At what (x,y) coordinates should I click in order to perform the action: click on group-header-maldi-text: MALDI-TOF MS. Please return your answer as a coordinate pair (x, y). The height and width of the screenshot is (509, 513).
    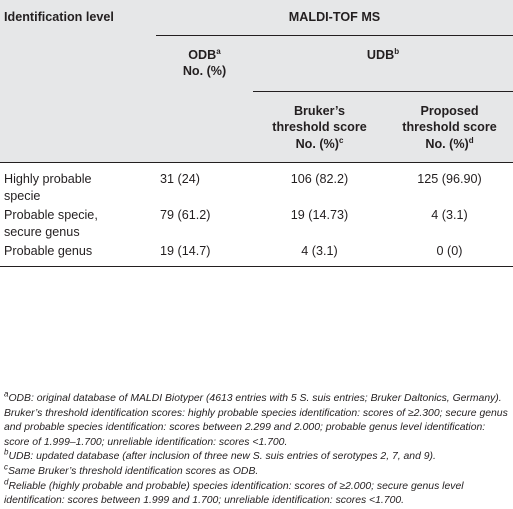
    Looking at the image, I should click on (334, 17).